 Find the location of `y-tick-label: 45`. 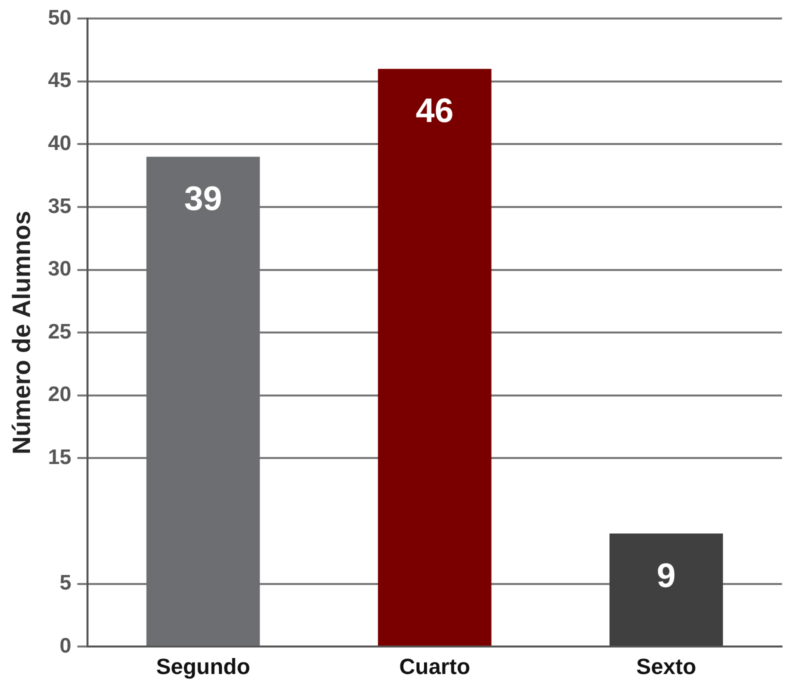

y-tick-label: 45 is located at coordinates (60, 80).